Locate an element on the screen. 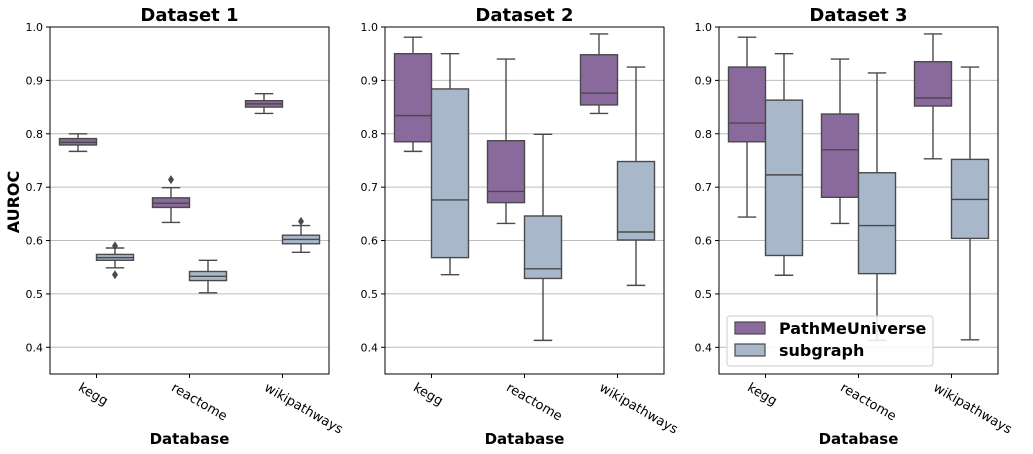  chart-title: Dataset 1 is located at coordinates (189, 15).